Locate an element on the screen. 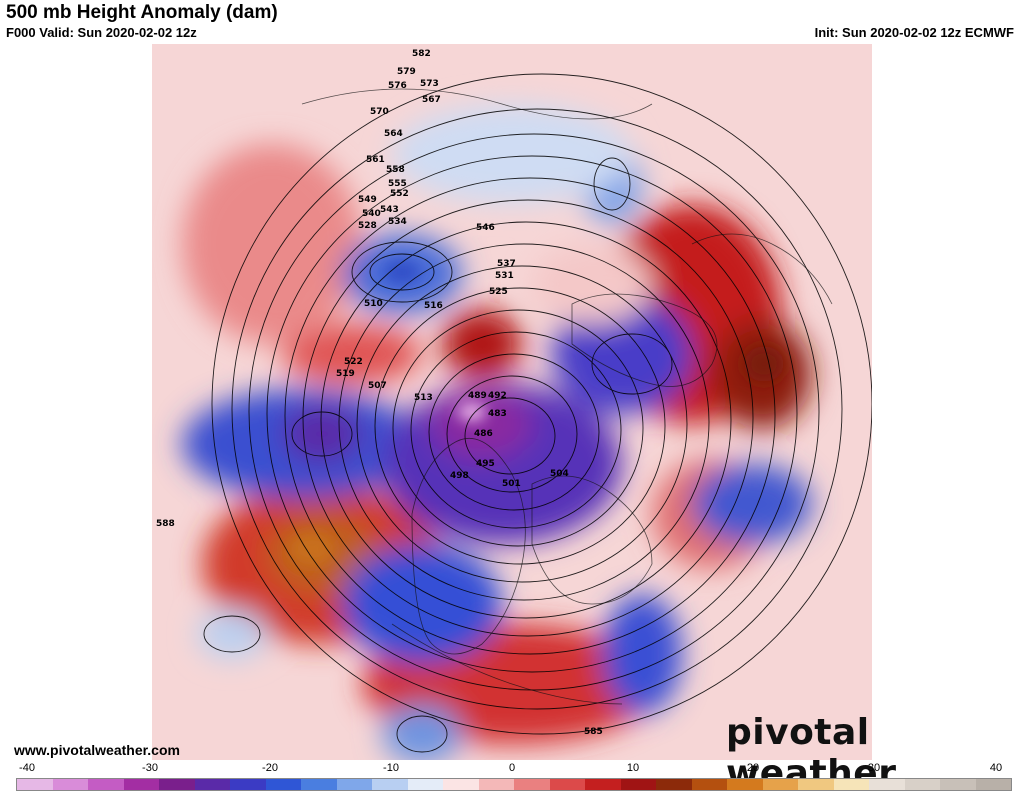  contour-label: 528 is located at coordinates (367, 226).